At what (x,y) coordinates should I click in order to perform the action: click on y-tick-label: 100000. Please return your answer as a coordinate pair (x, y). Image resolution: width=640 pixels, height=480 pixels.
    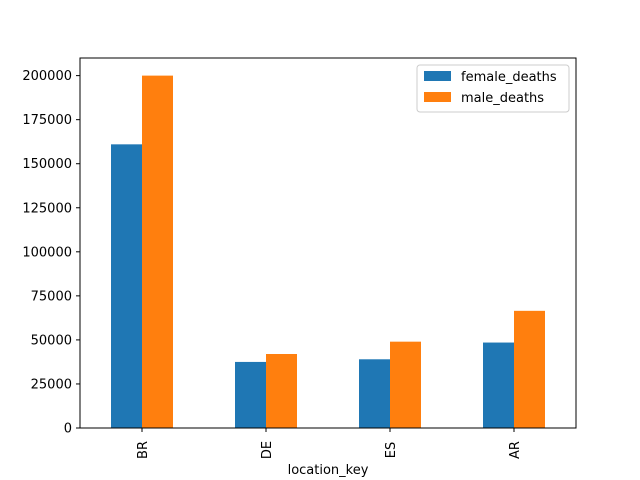
    Looking at the image, I should click on (47, 252).